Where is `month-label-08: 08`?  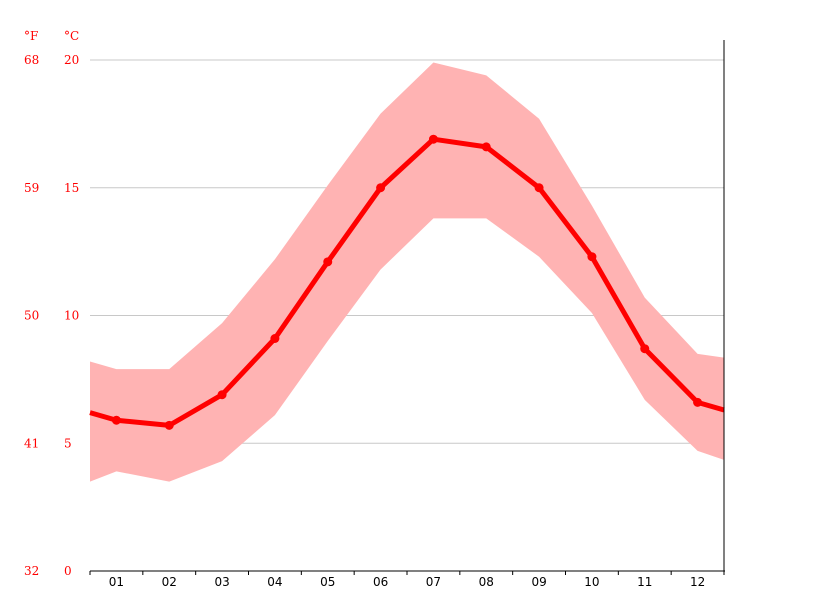
month-label-08: 08 is located at coordinates (486, 582).